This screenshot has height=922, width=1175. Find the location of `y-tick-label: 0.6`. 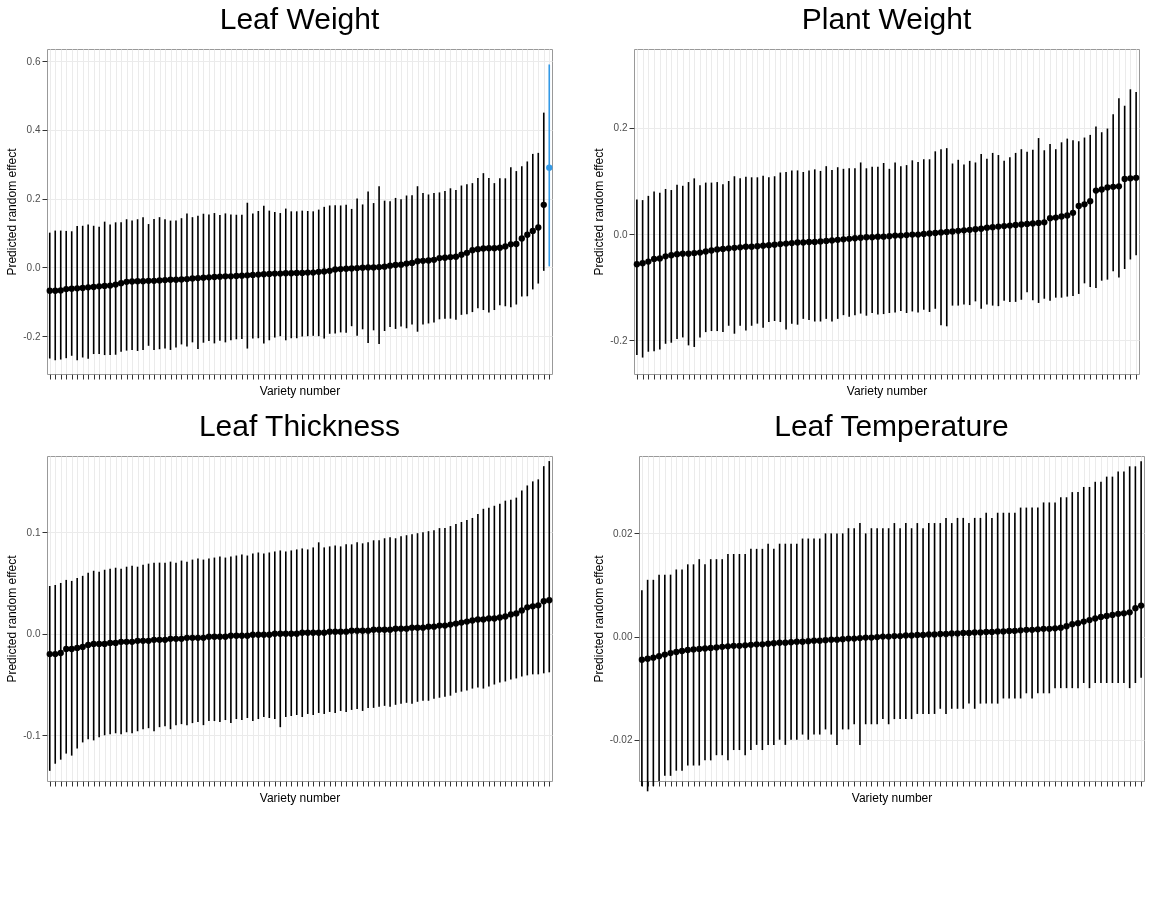

y-tick-label: 0.6 is located at coordinates (33, 61).